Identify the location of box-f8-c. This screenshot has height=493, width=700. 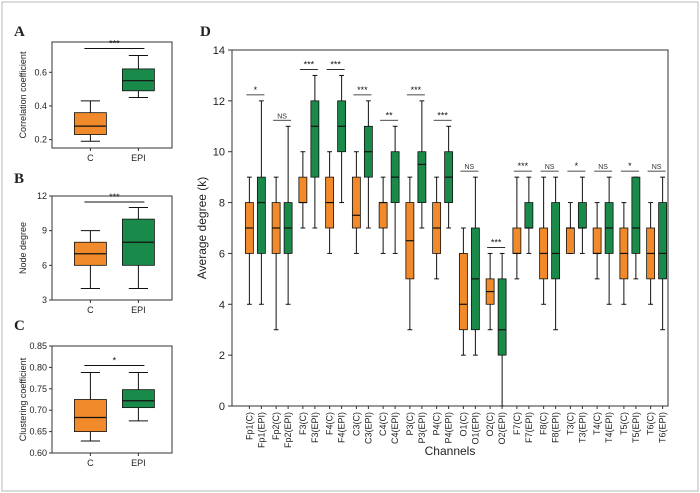
(544, 240).